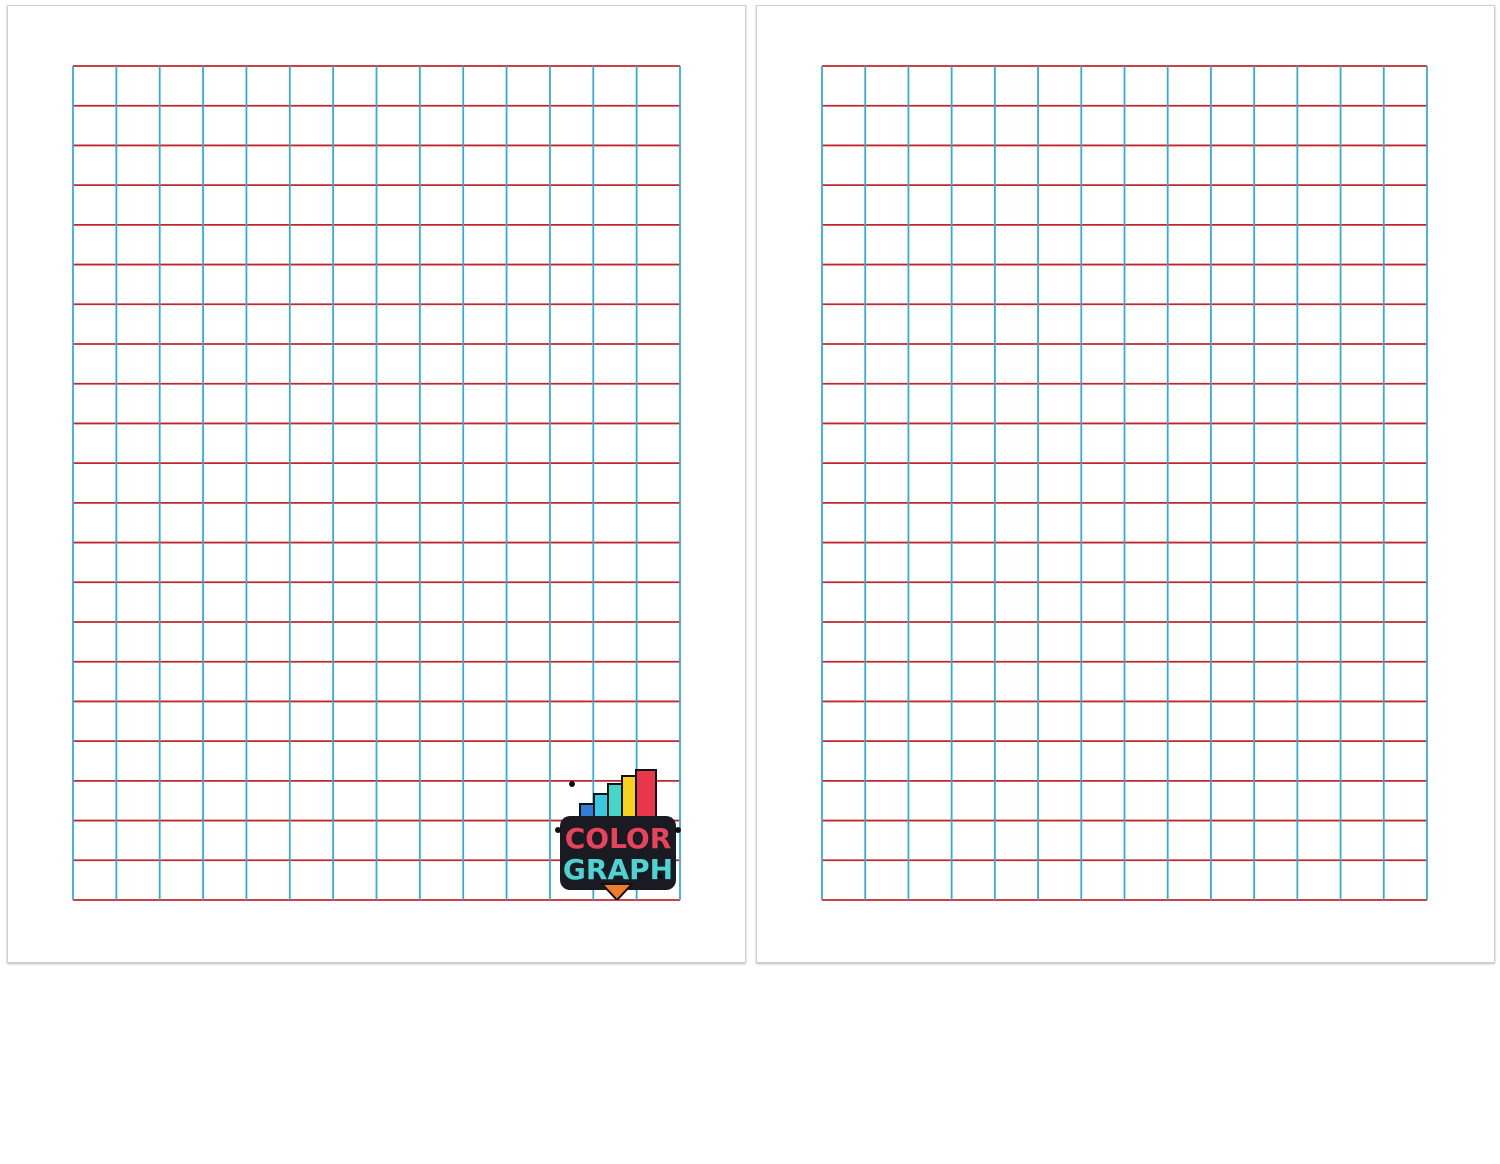  What do you see at coordinates (617, 891) in the screenshot?
I see `logo-arrow-icon` at bounding box center [617, 891].